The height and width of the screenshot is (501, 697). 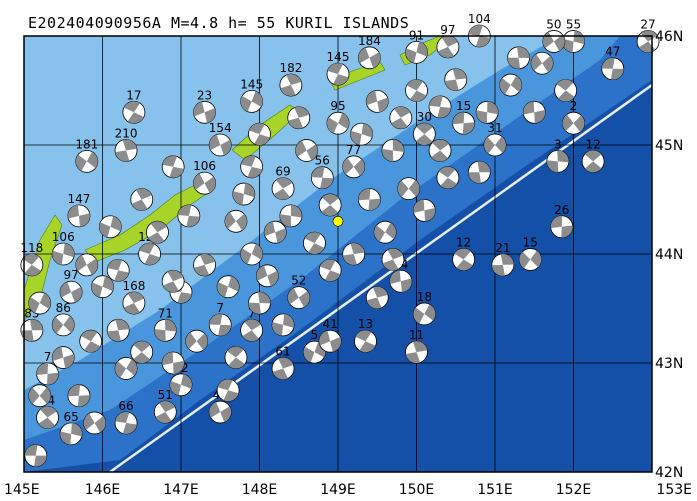 What do you see at coordinates (369, 52) in the screenshot?
I see `focal-mechanism: 184` at bounding box center [369, 52].